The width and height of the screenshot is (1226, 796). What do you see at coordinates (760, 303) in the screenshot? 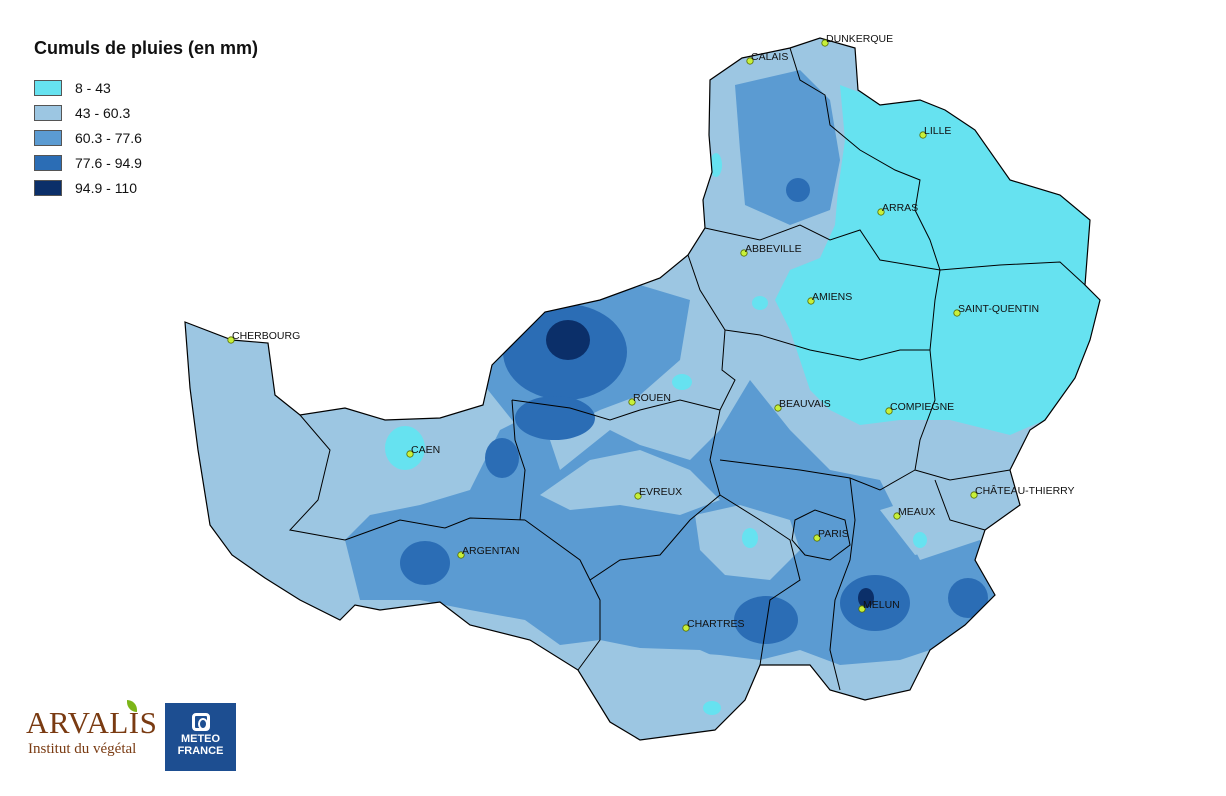
I see `zone-8-43-abbeville` at bounding box center [760, 303].